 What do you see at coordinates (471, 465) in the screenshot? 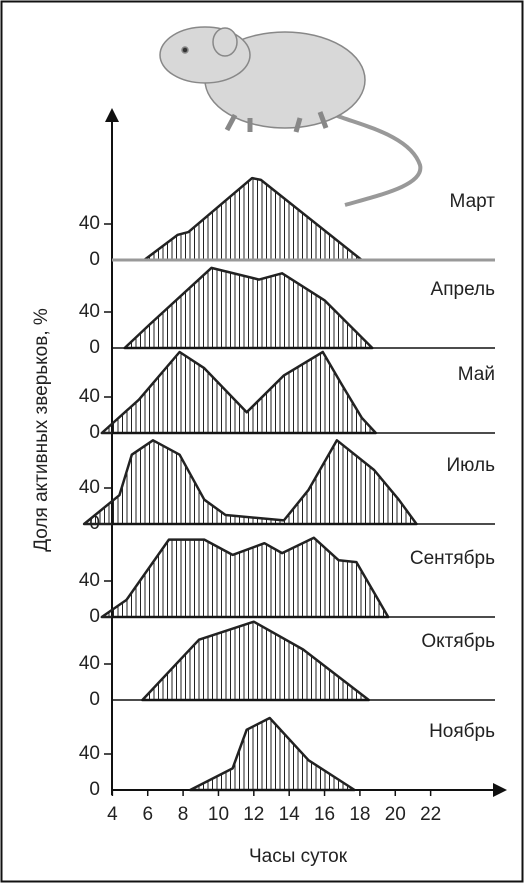
I see `panel-label: Июль` at bounding box center [471, 465].